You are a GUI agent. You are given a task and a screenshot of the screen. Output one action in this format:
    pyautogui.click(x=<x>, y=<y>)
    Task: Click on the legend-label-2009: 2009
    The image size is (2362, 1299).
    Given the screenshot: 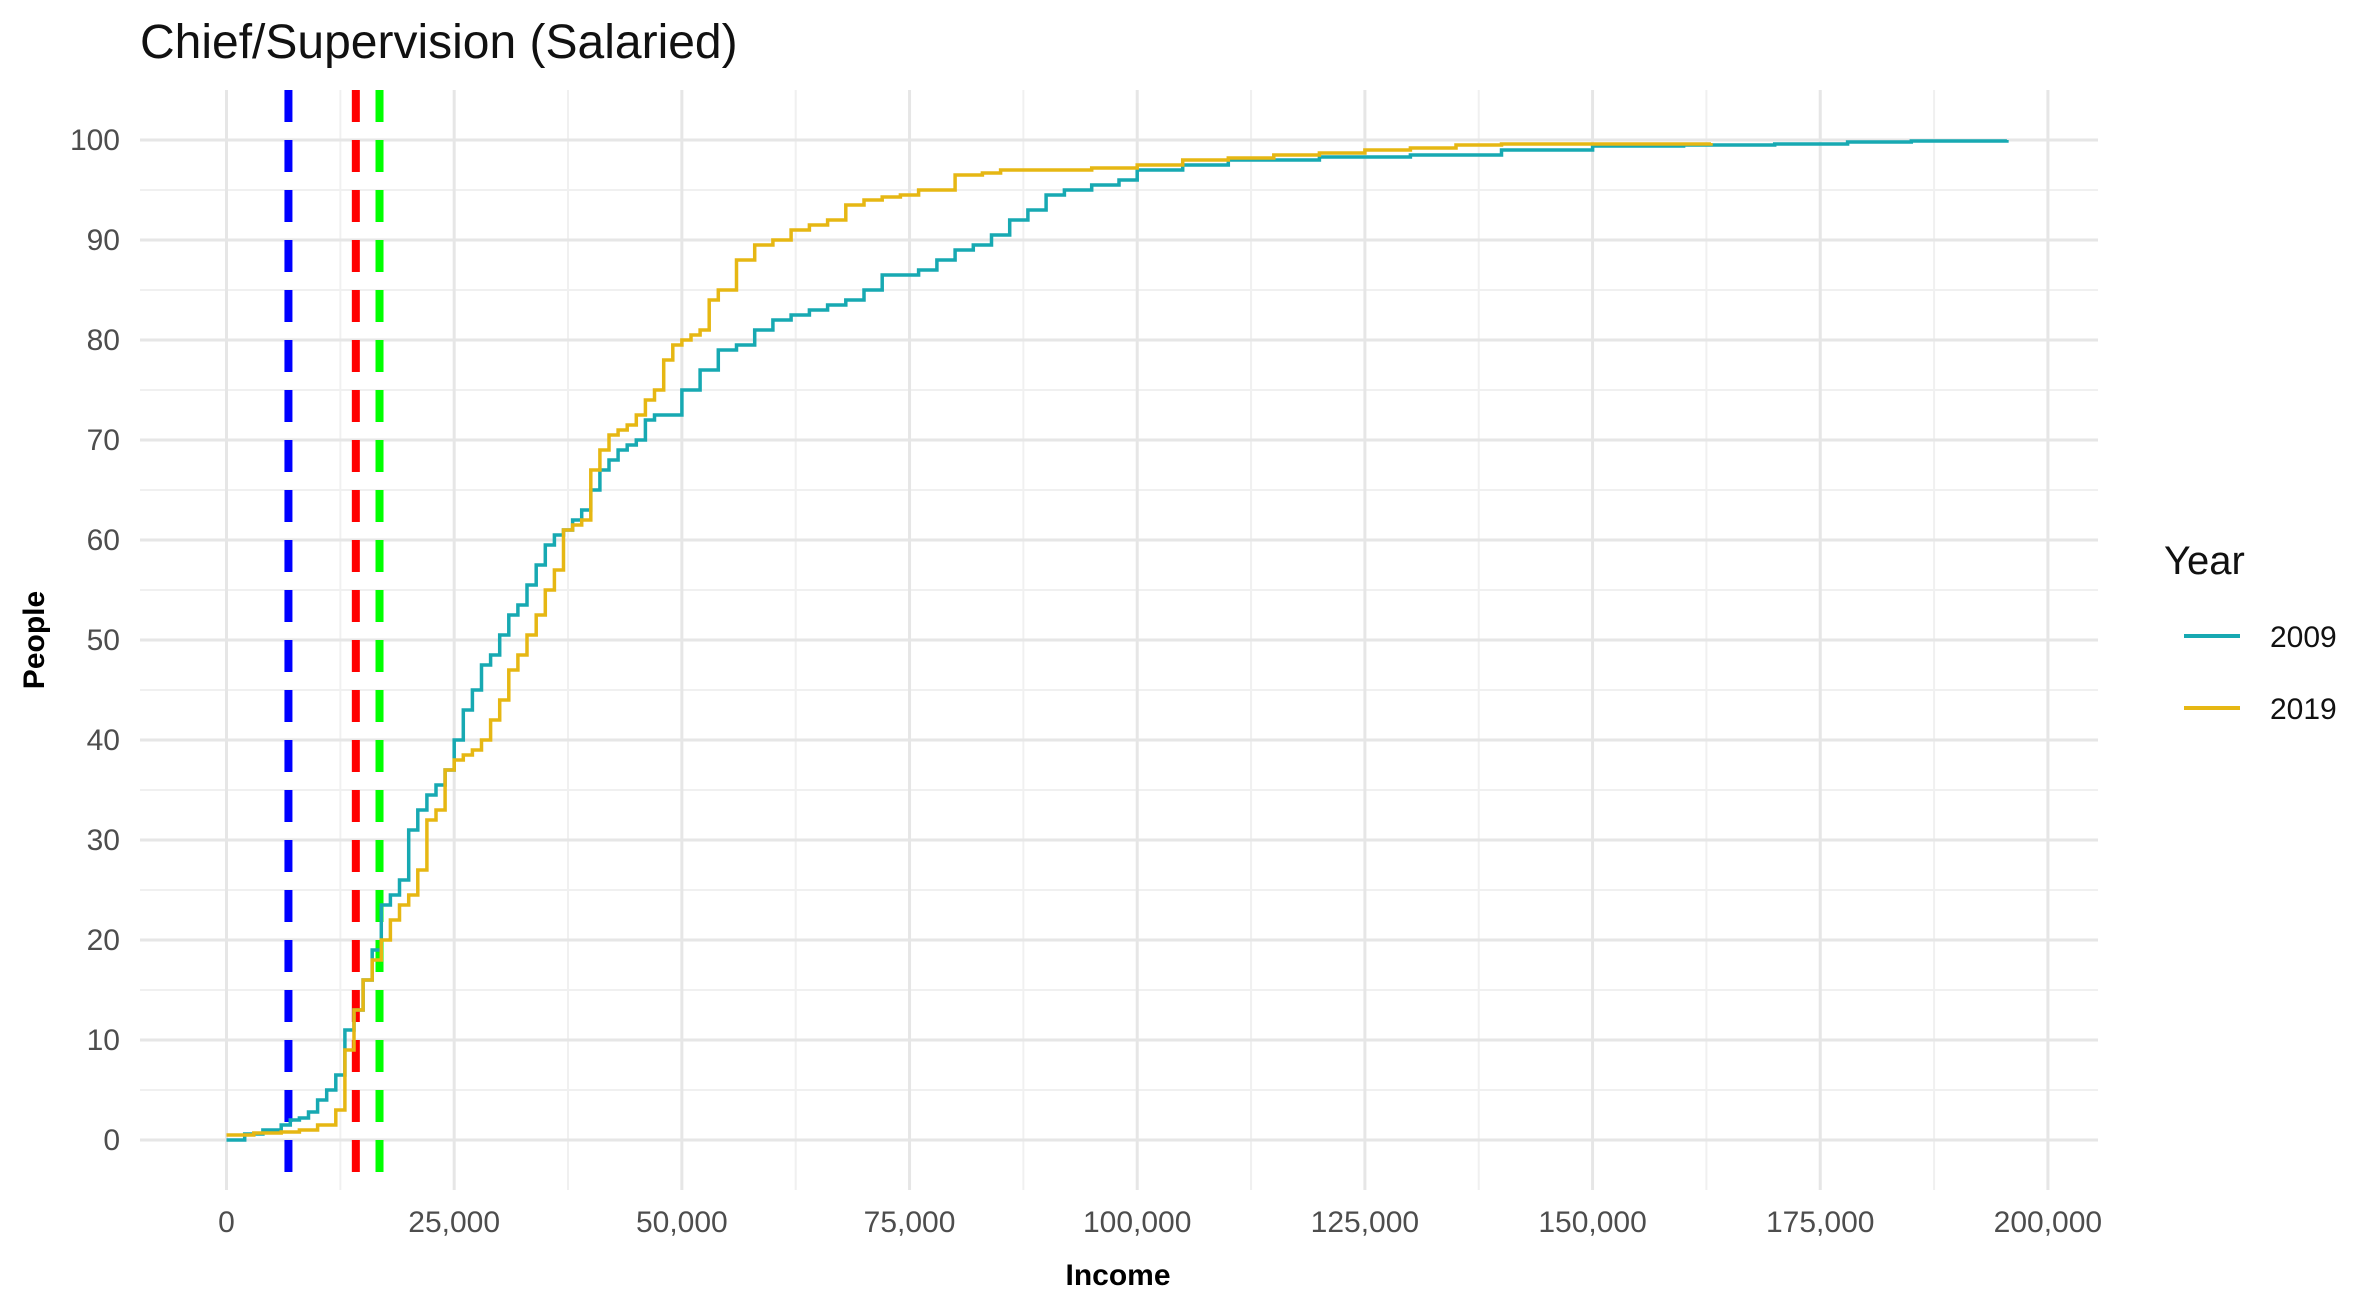 What is the action you would take?
    pyautogui.click(x=2303, y=637)
    